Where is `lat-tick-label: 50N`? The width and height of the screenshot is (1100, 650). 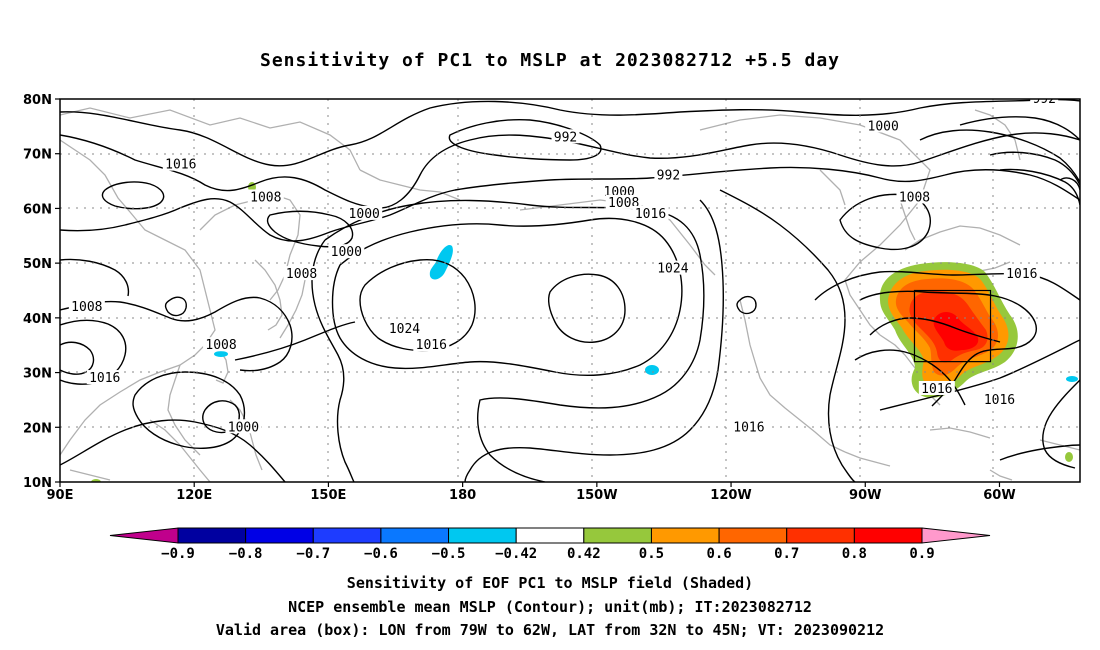
lat-tick-label: 50N is located at coordinates (37, 264).